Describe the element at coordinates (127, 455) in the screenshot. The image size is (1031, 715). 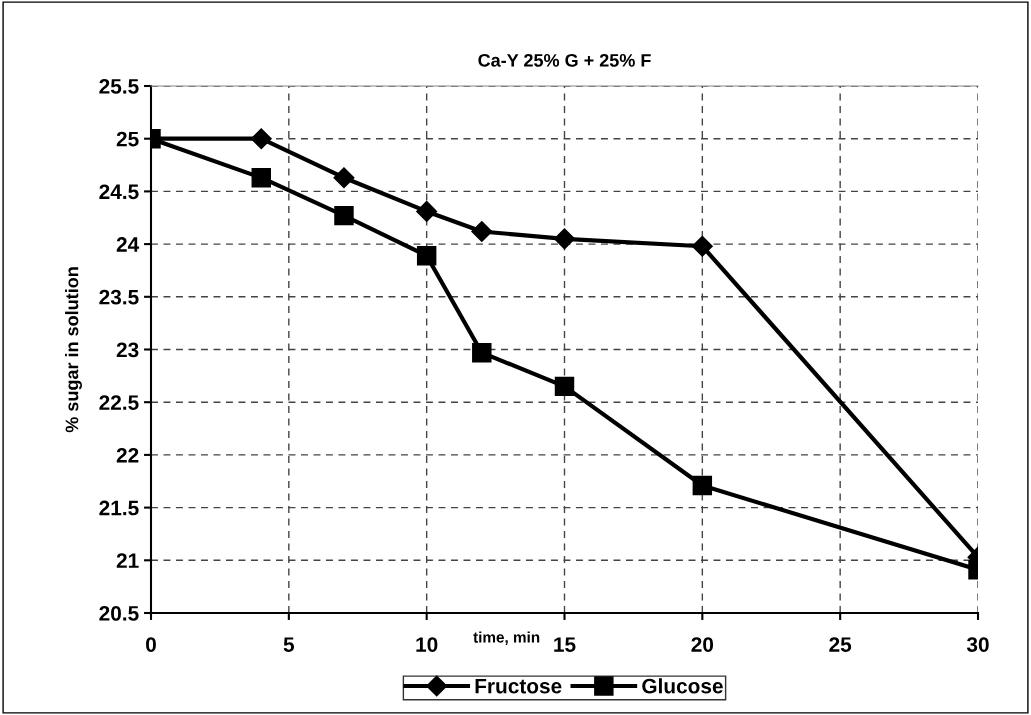
I see `y-tick-label: 22` at that location.